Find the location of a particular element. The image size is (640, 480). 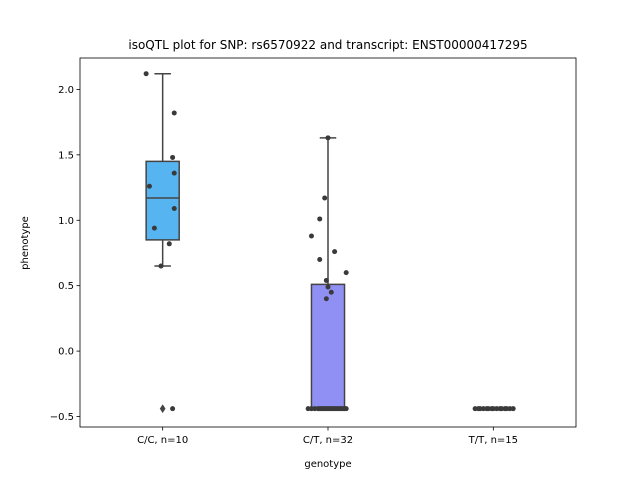

x-tick-label: C/T, n=32 is located at coordinates (328, 440).